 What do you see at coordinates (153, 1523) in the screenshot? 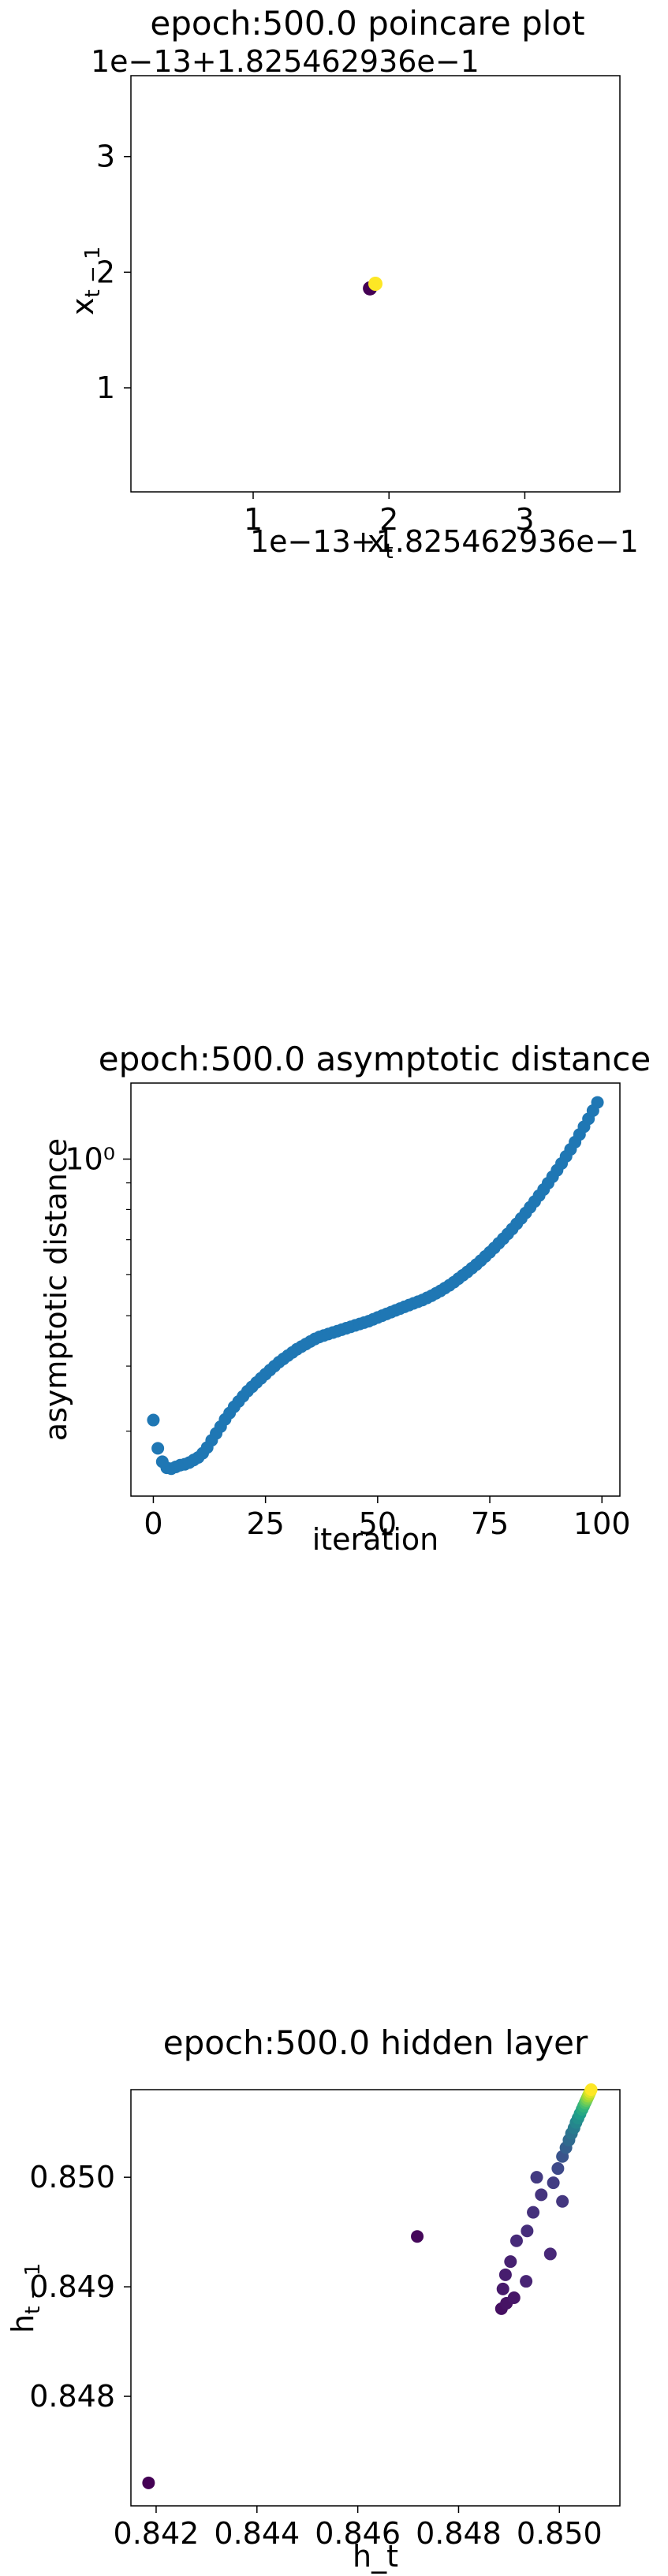
I see `x-tick-label: 0` at bounding box center [153, 1523].